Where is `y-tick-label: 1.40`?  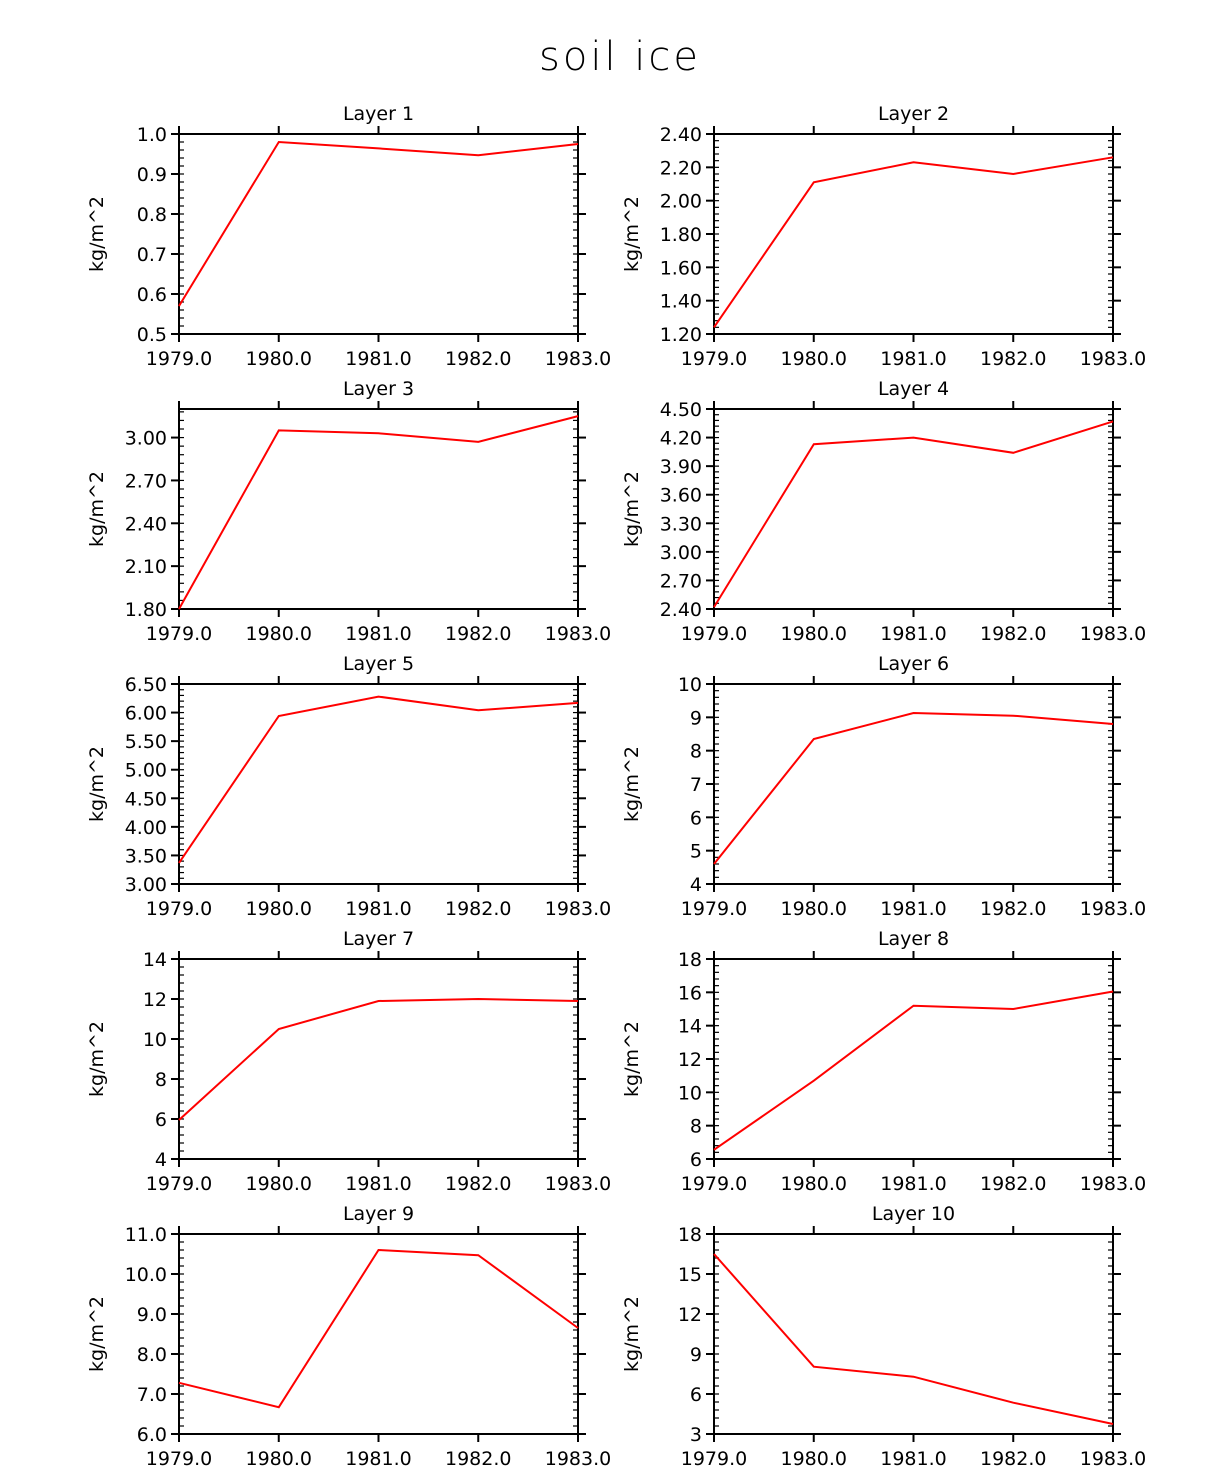 y-tick-label: 1.40 is located at coordinates (681, 302).